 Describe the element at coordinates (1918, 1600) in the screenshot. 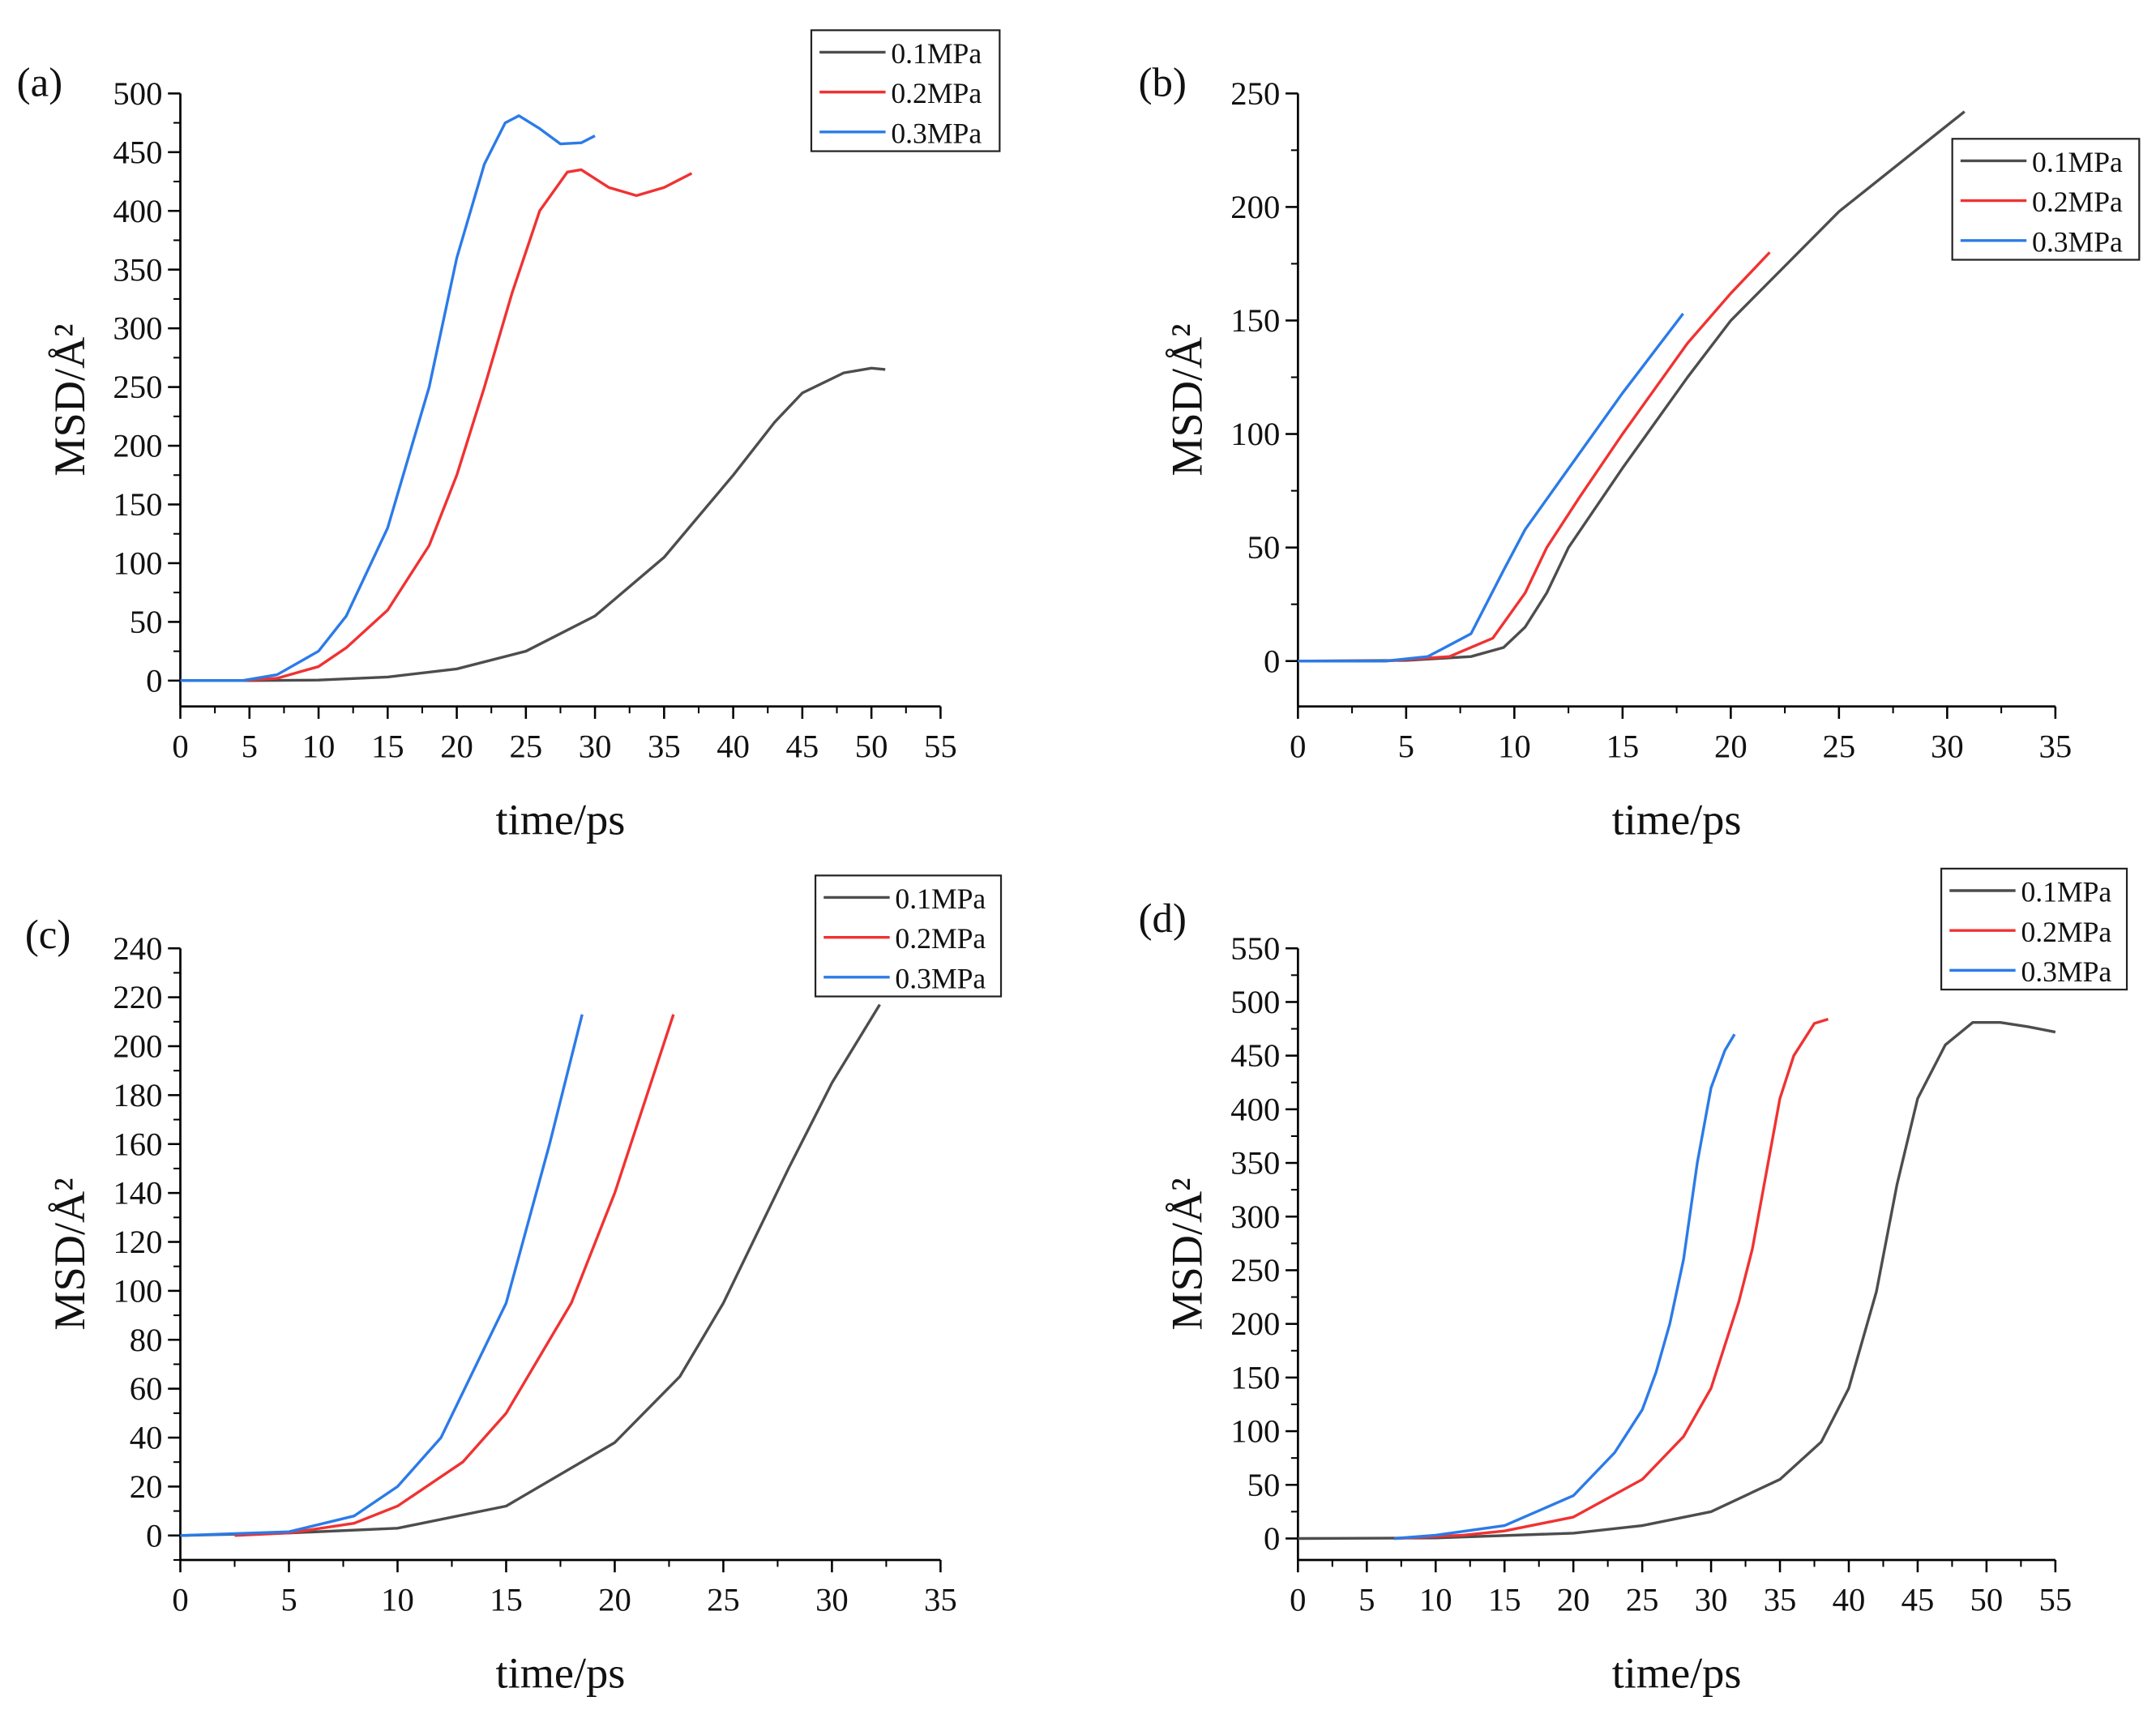

I see `x-tick-label: 45` at that location.